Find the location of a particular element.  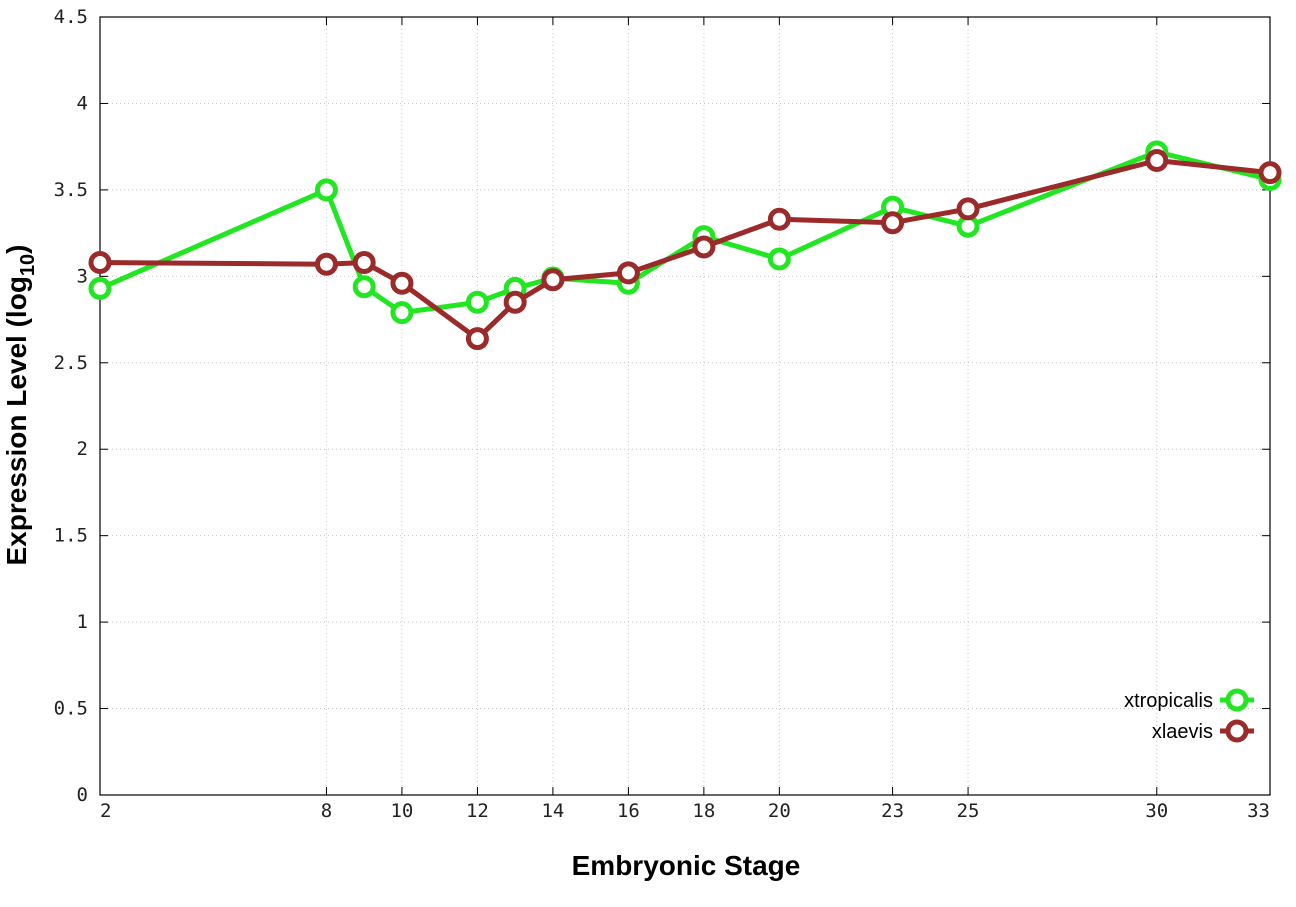

x-tick-label: 16 is located at coordinates (628, 811).